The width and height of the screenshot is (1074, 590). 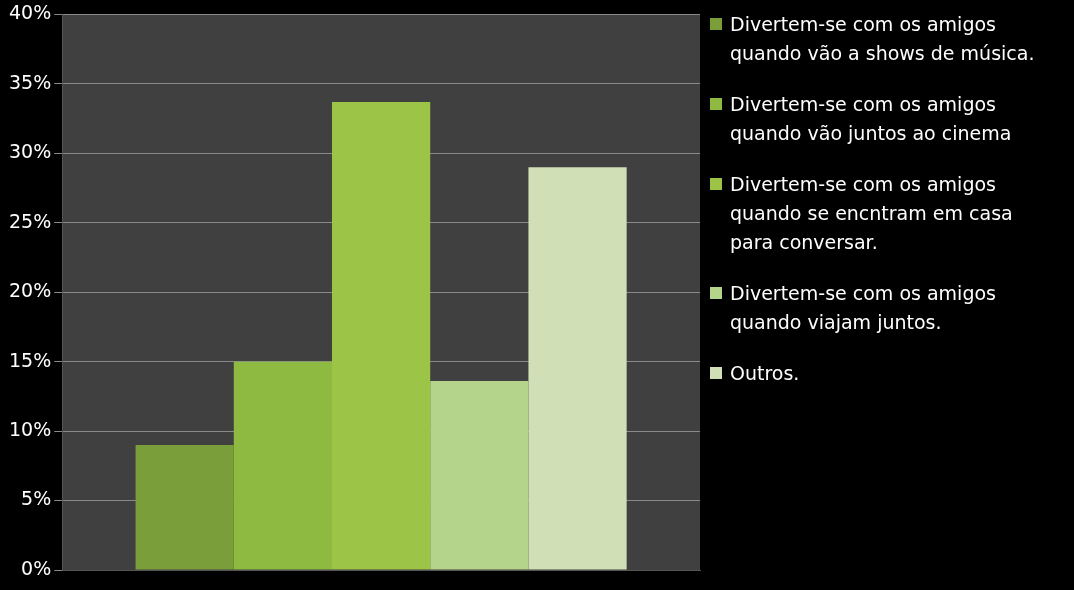 I want to click on legend-label: Divertem-se com os amigos quando se encntram em casa para conversar., so click(x=872, y=213).